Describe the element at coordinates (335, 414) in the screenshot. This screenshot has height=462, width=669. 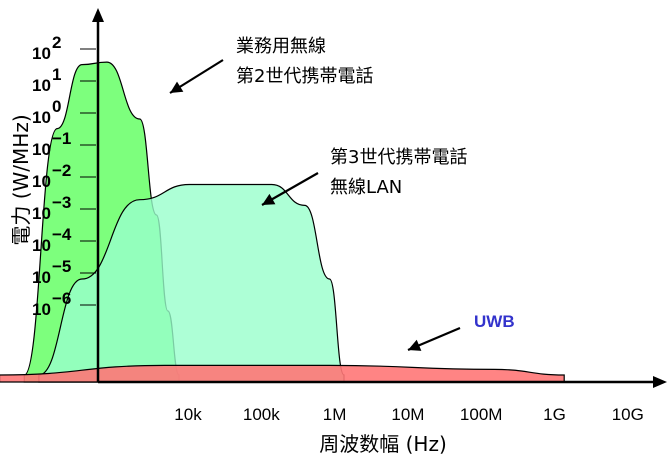
I see `x-tick-label: 1M` at that location.